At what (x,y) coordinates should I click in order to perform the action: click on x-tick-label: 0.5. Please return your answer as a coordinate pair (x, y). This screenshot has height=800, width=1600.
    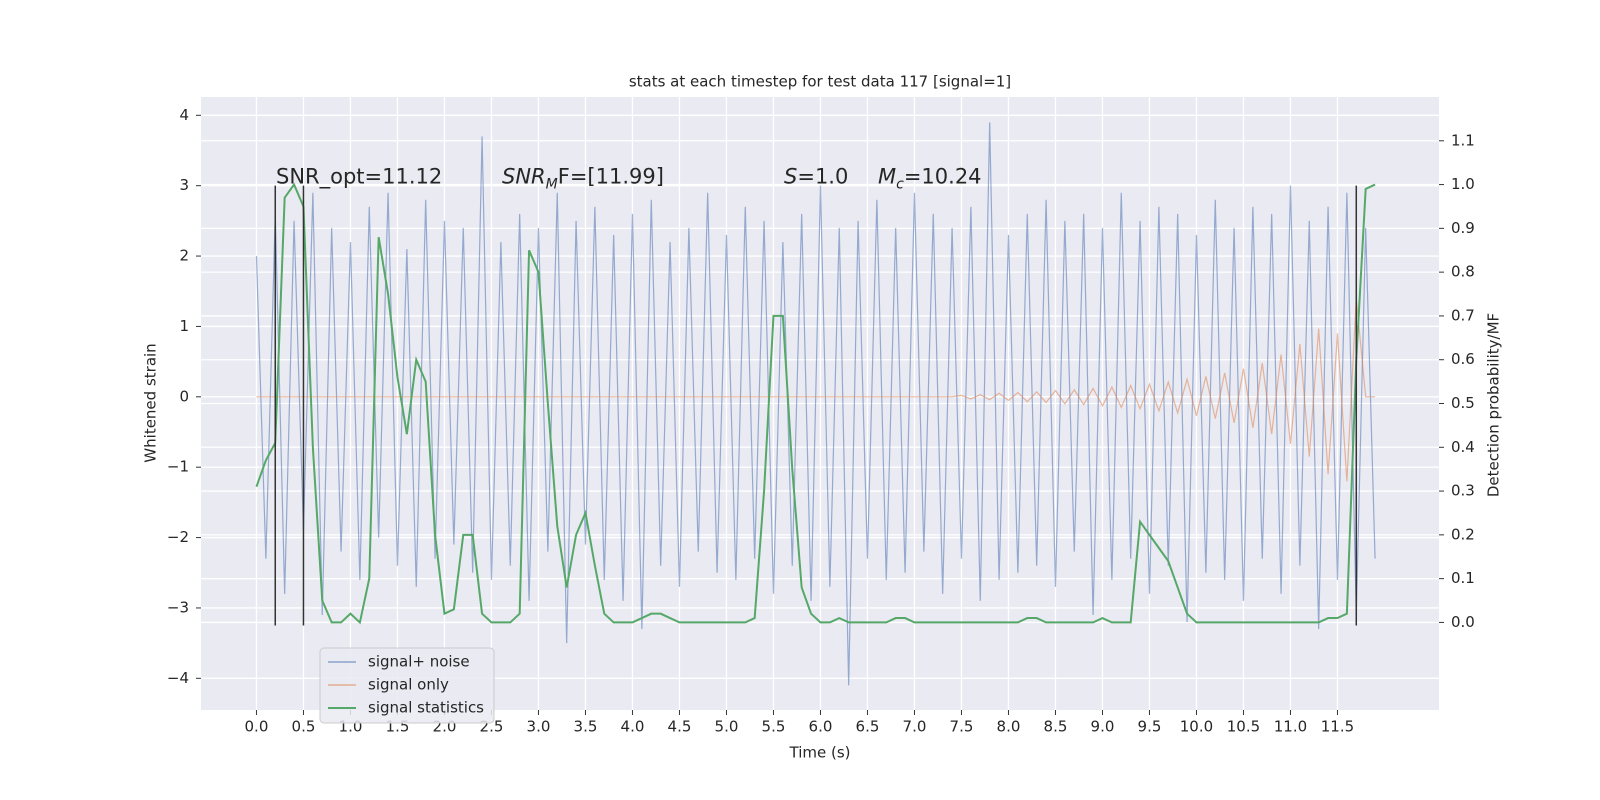
    Looking at the image, I should click on (304, 727).